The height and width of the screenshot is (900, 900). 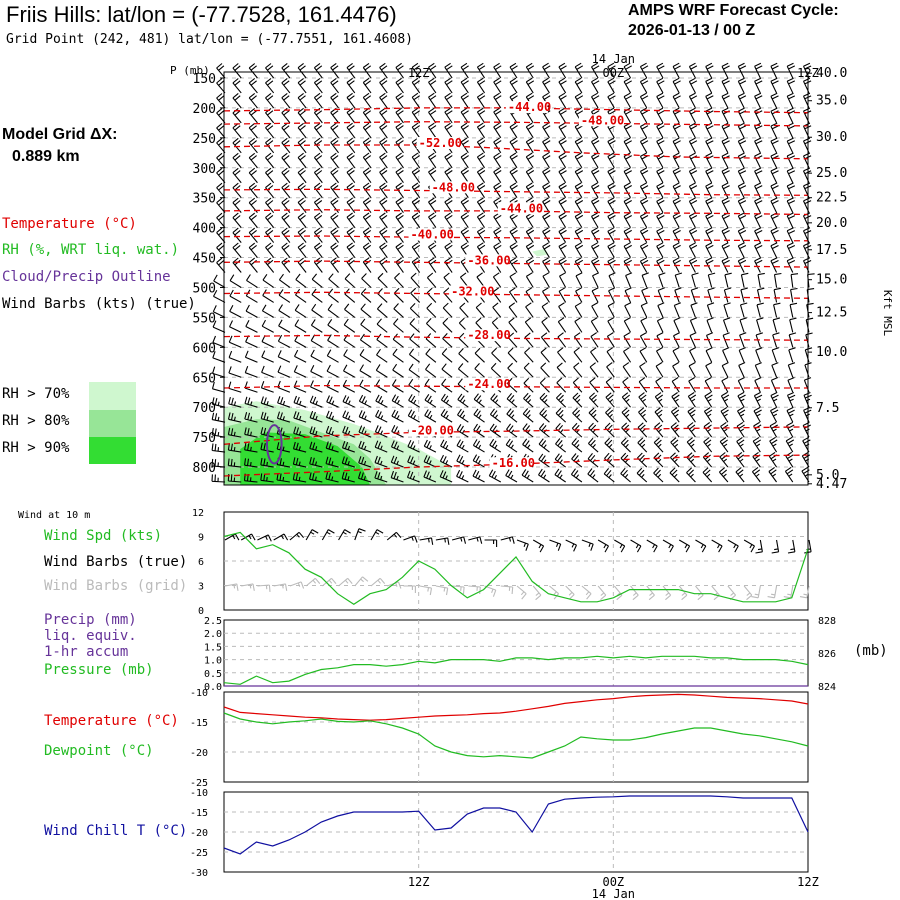 What do you see at coordinates (111, 721) in the screenshot?
I see `temperature-label: Temperature (°C)` at bounding box center [111, 721].